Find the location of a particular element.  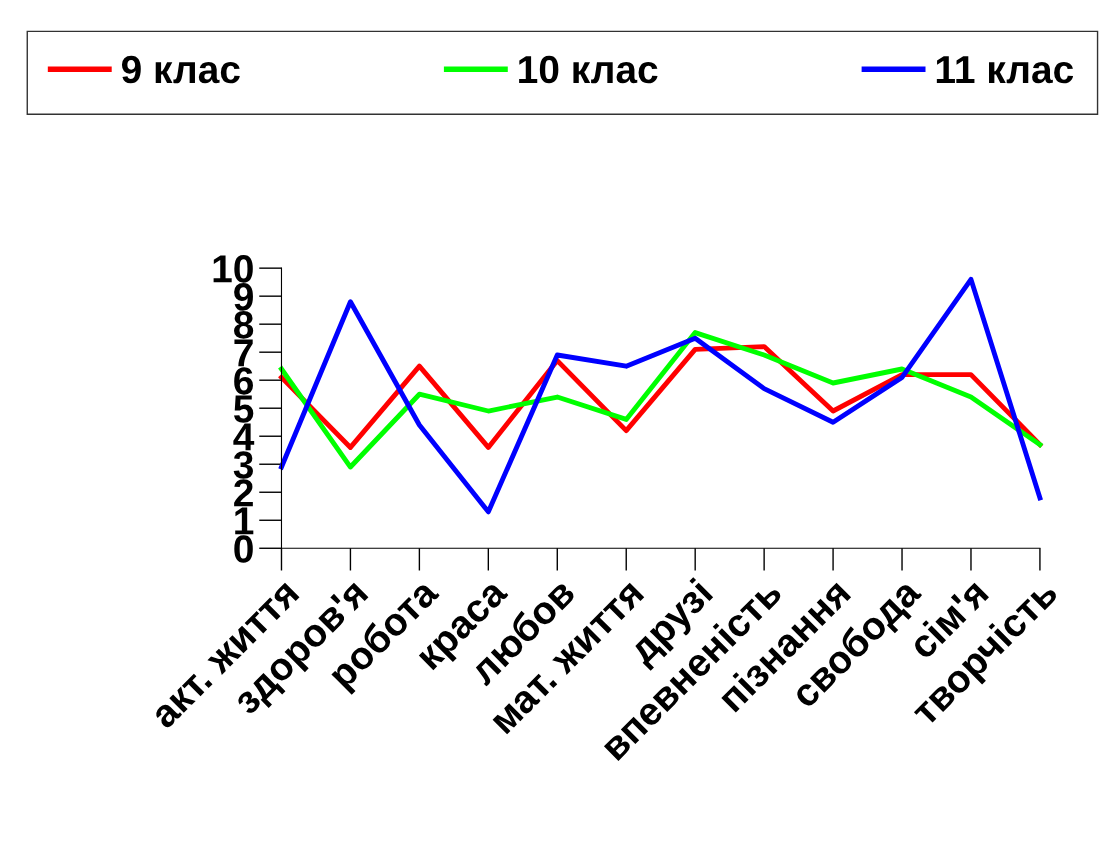

y-tick-label: 5 is located at coordinates (243, 409).